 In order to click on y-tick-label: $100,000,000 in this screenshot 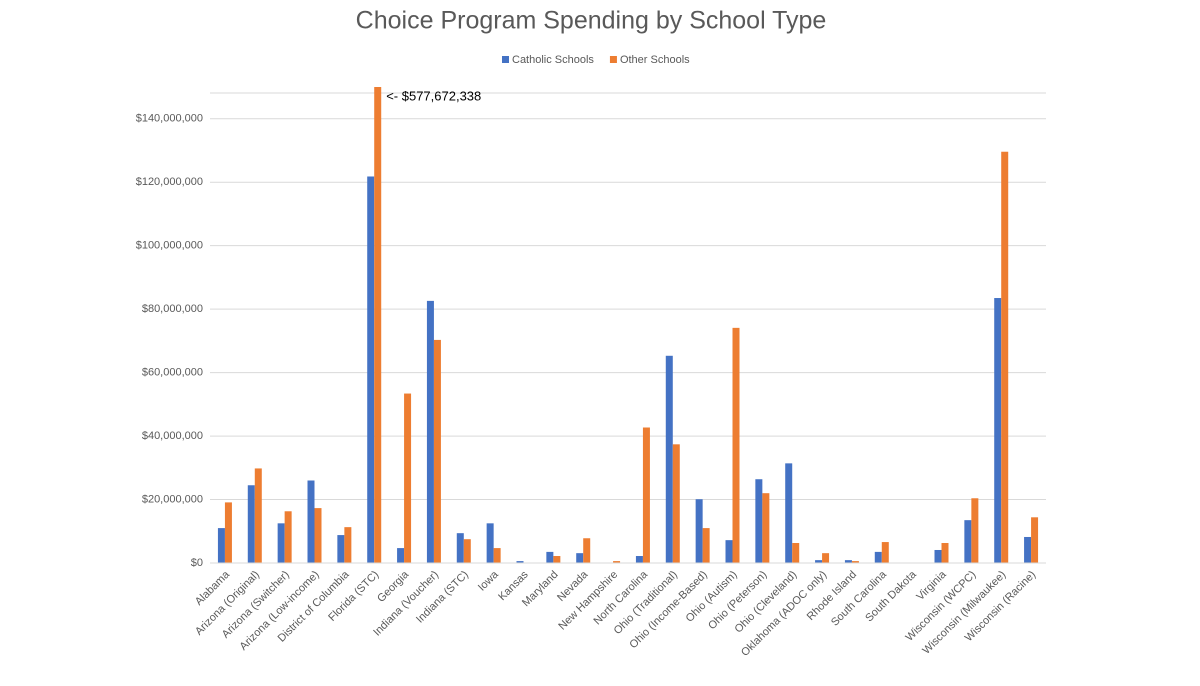, I will do `click(169, 246)`.